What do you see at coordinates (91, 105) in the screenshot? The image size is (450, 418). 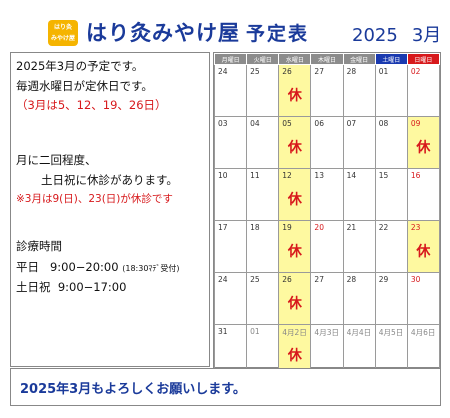 I see `info-line-3: （3月は5、12、19、26日）` at bounding box center [91, 105].